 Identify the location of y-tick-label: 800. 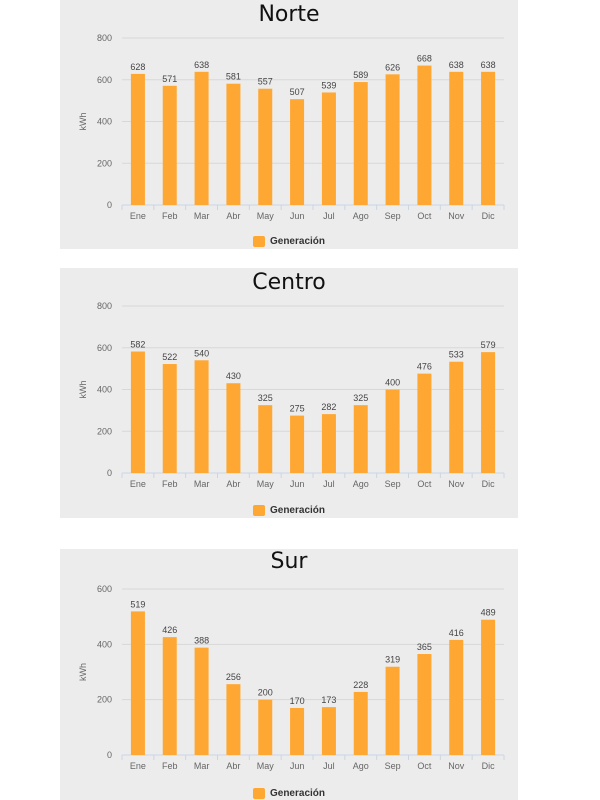
(104, 306).